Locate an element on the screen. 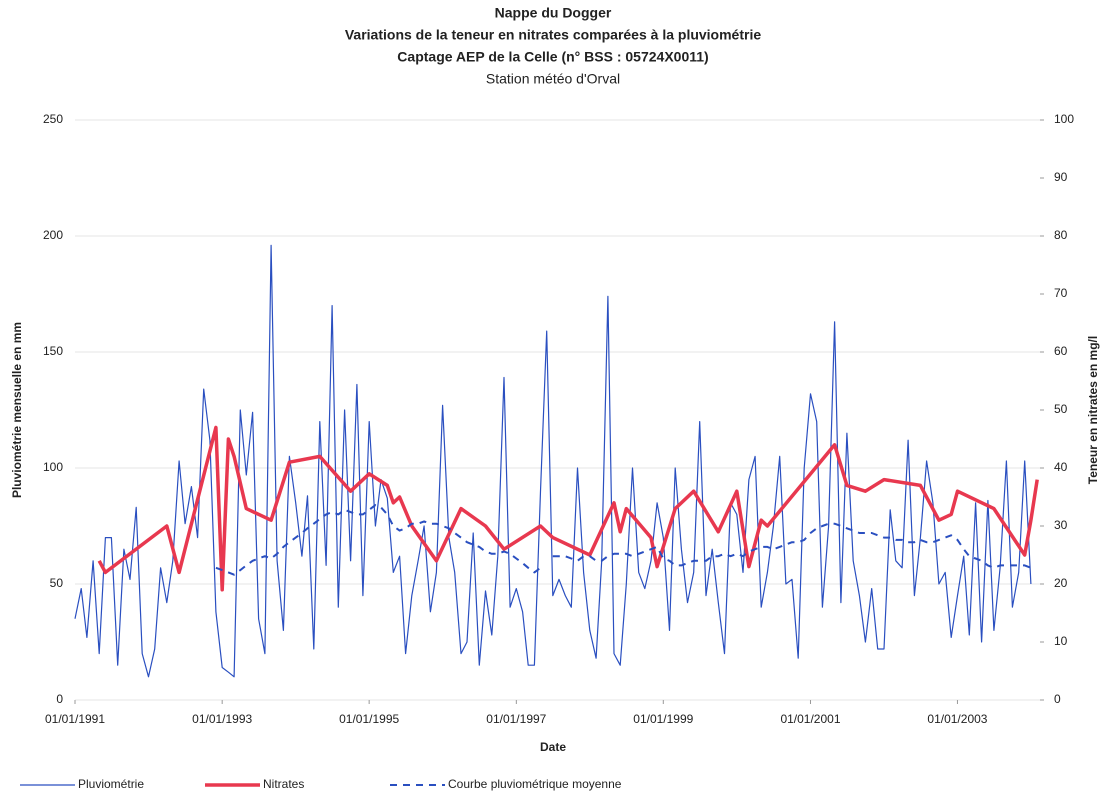 This screenshot has height=800, width=1106. y-tick-label: 100 is located at coordinates (53, 467).